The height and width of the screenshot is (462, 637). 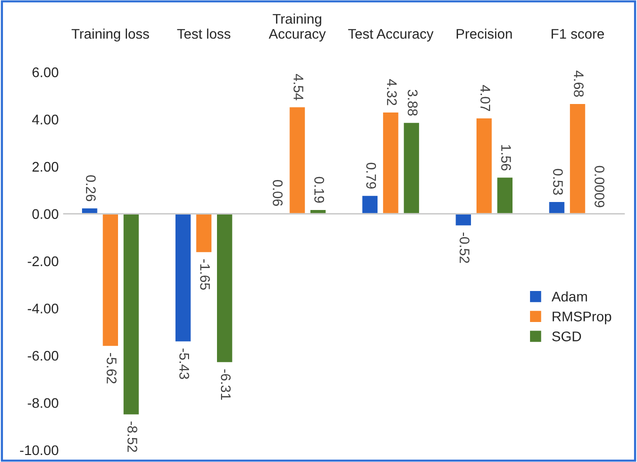 I want to click on legend-label: RMSProp, so click(x=582, y=318).